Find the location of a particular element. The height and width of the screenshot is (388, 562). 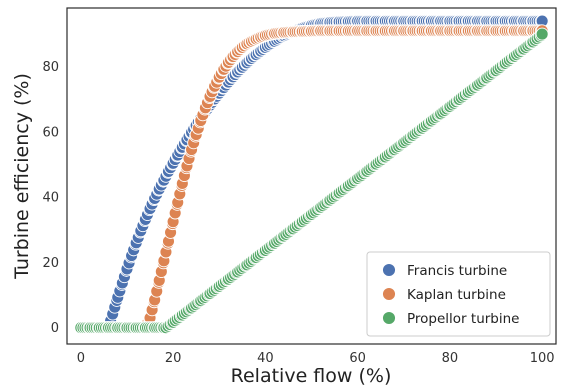

legend-label: Kaplan turbine is located at coordinates (456, 295).